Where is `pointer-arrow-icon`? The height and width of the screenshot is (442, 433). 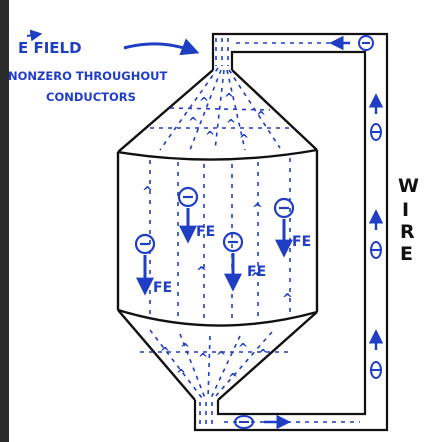
pointer-arrow-icon is located at coordinates (161, 47).